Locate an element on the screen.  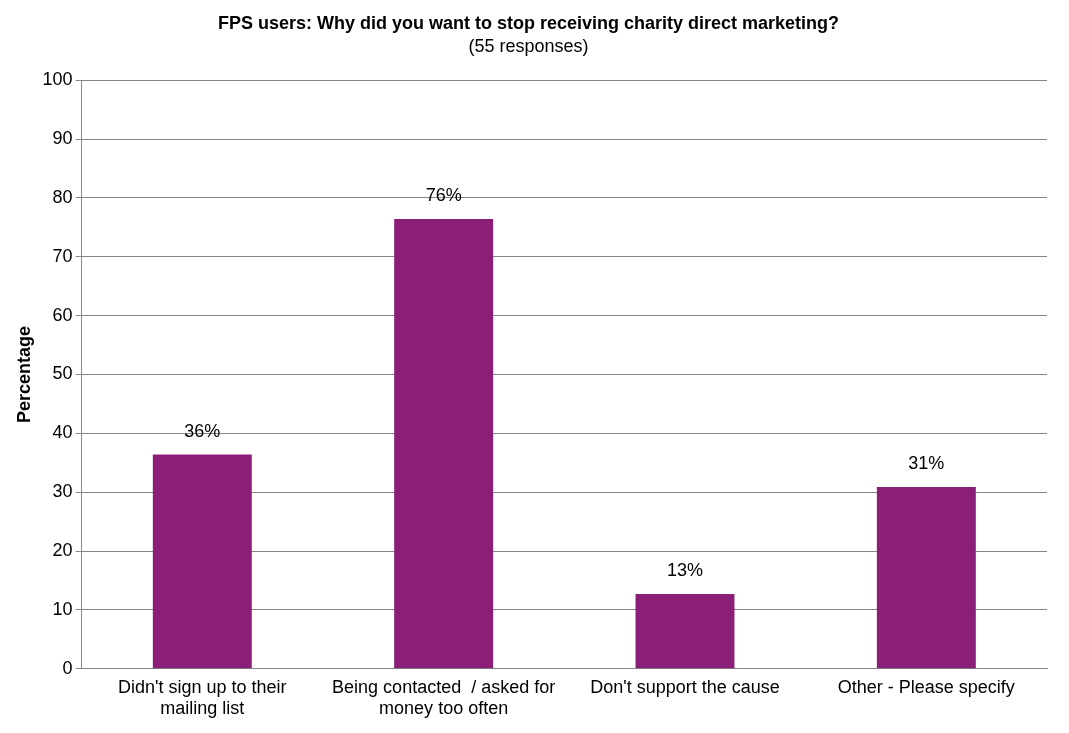
y-tick-label: 50 is located at coordinates (62, 373).